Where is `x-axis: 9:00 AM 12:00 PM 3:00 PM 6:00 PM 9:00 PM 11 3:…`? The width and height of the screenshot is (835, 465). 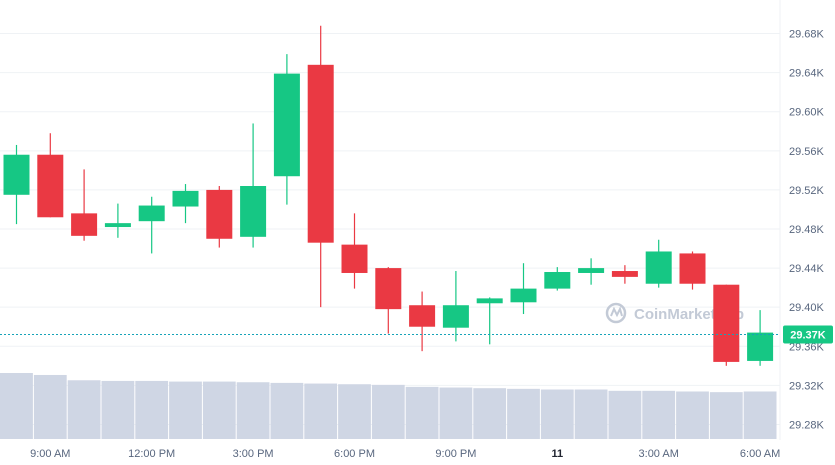
x-axis: 9:00 AM 12:00 PM 3:00 PM 6:00 PM 9:00 PM 11 3:… is located at coordinates (405, 454).